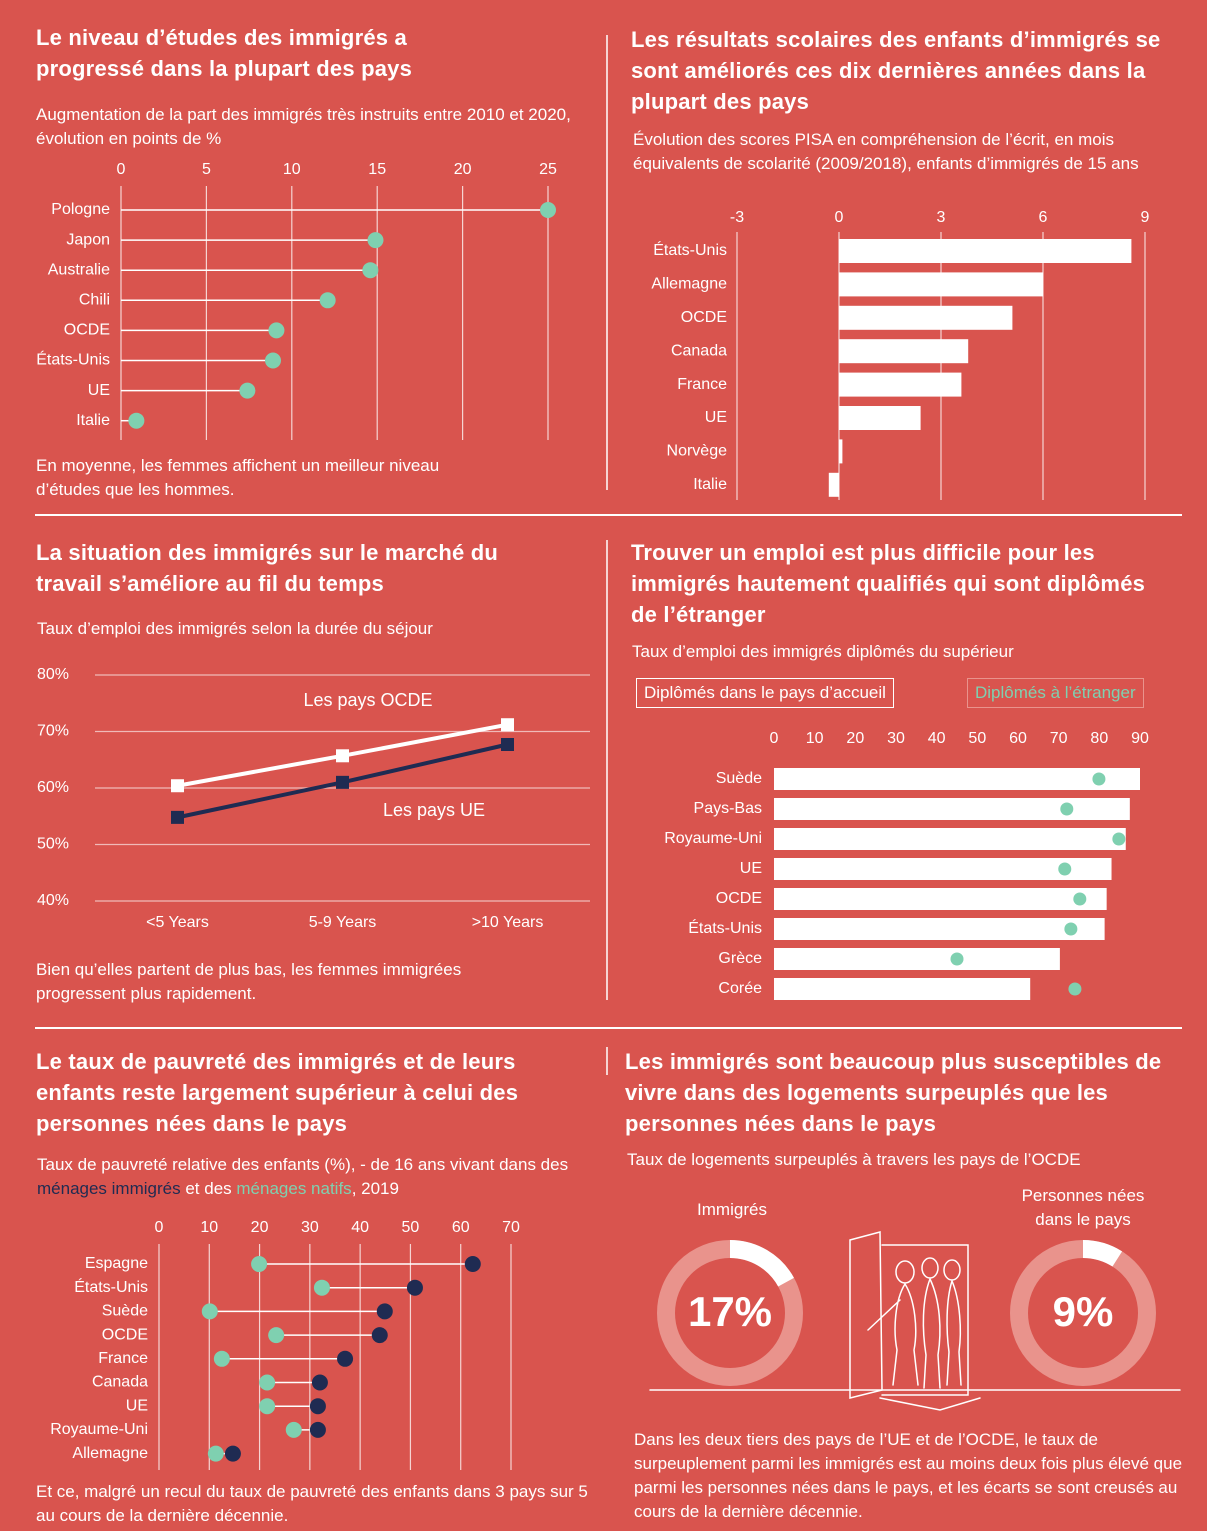  Describe the element at coordinates (434, 810) in the screenshot. I see `series-label: Les pays UE` at that location.